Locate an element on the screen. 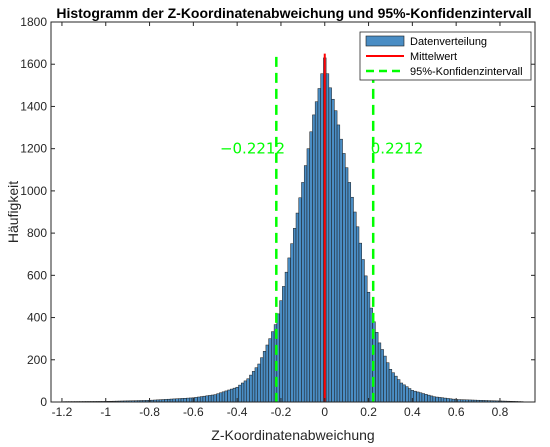 Image resolution: width=550 pixels, height=447 pixels. y-tick-label: 1400 is located at coordinates (33, 106).